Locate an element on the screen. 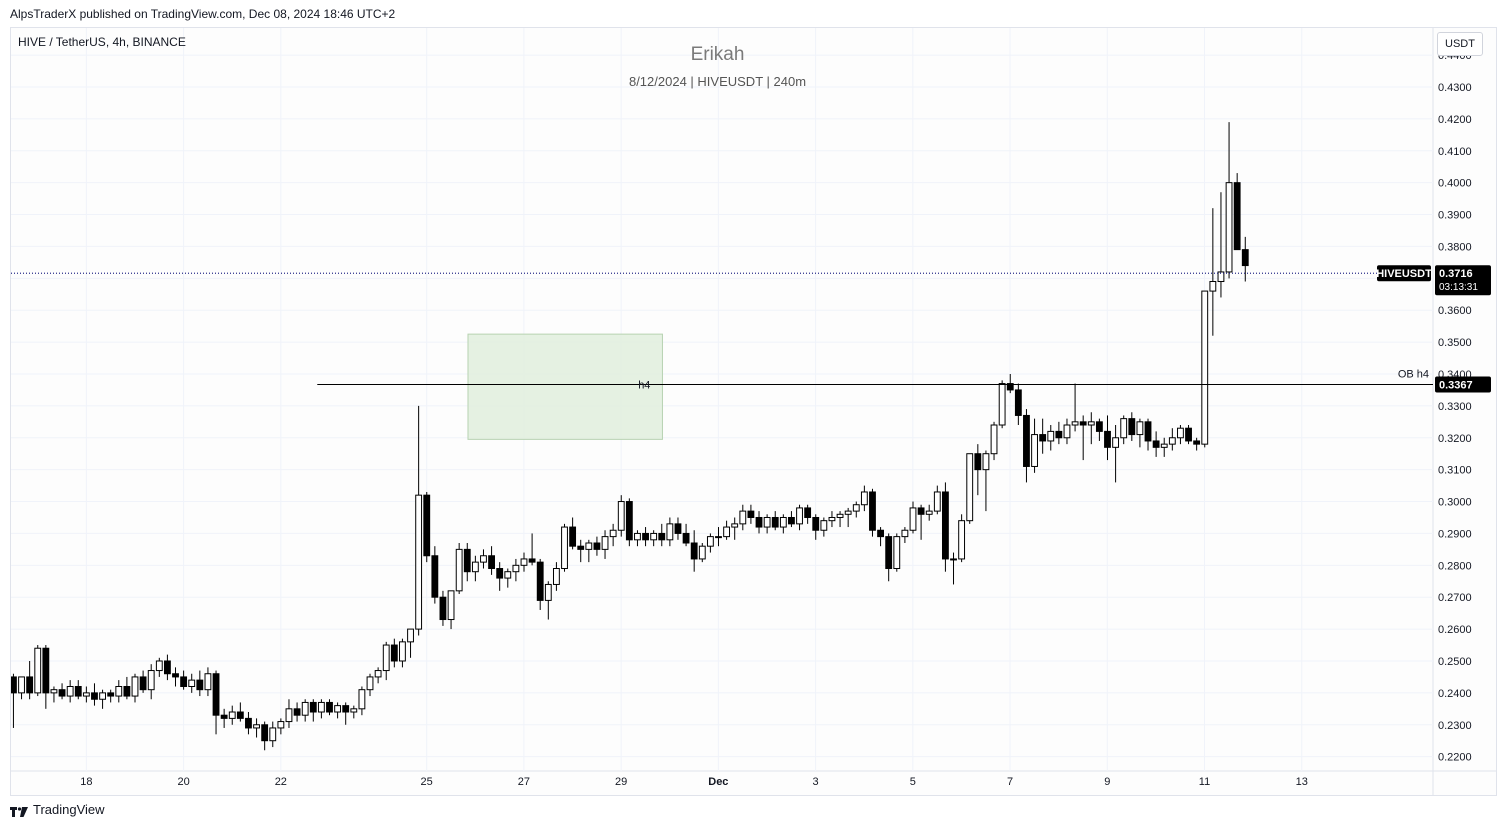 Image resolution: width=1505 pixels, height=829 pixels. footer-brand: TradingView is located at coordinates (57, 809).